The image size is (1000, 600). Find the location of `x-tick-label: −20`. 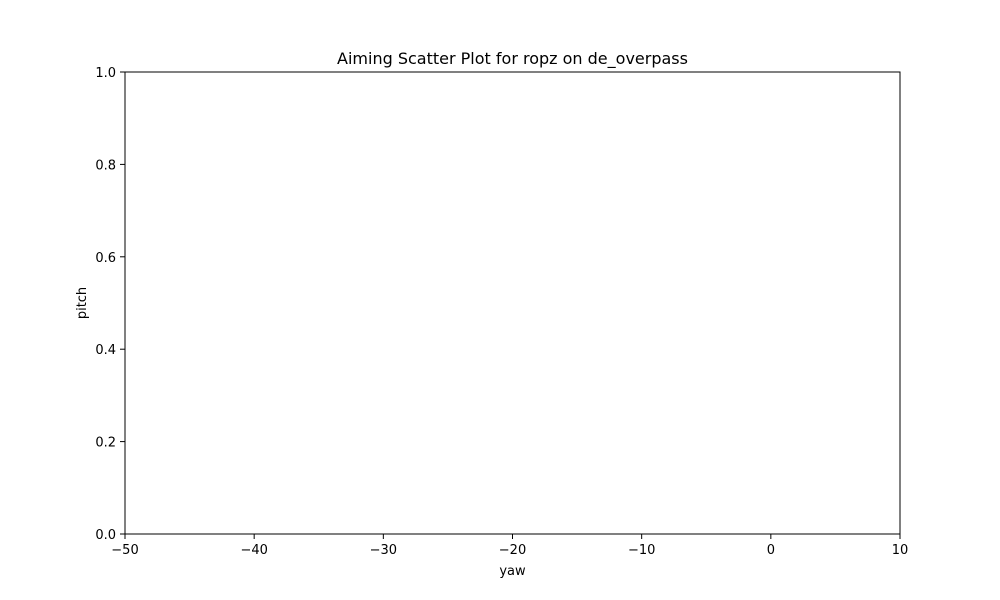

x-tick-label: −20 is located at coordinates (512, 550).